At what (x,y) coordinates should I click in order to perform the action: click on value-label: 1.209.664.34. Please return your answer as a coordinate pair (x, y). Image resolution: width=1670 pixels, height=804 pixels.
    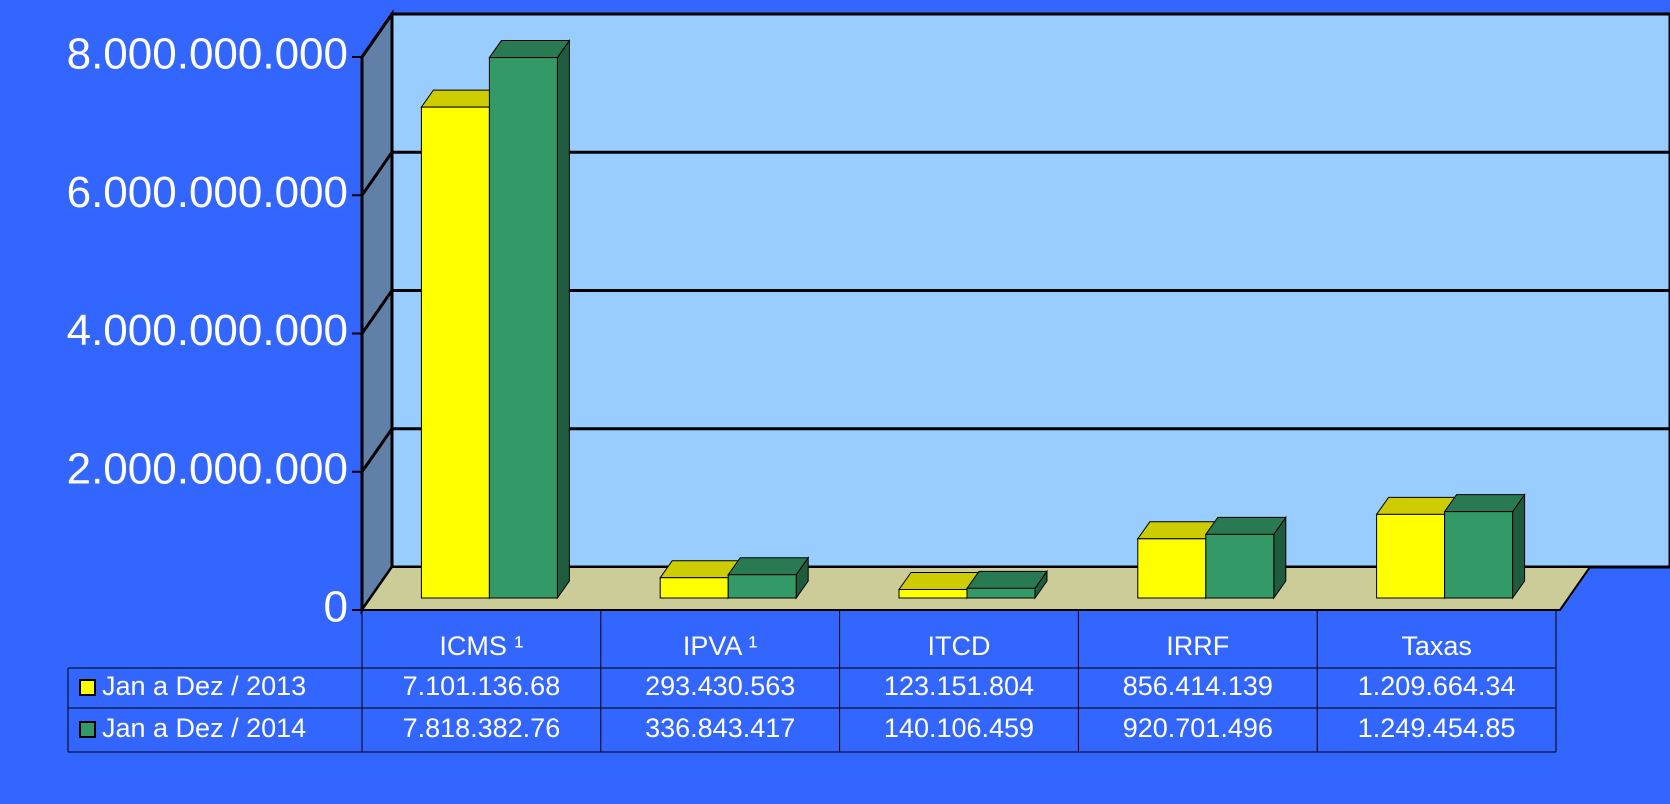
    Looking at the image, I should click on (1437, 686).